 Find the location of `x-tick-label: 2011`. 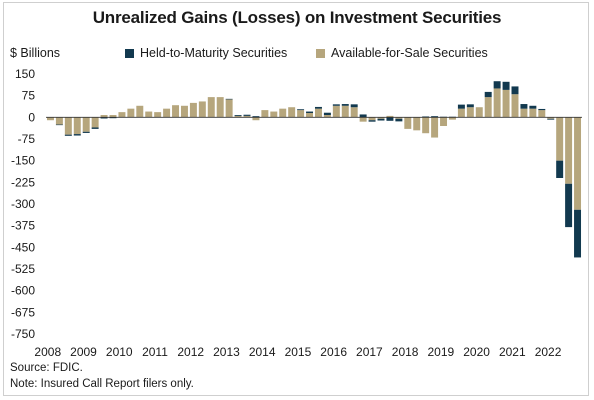

x-tick-label: 2011 is located at coordinates (155, 352).